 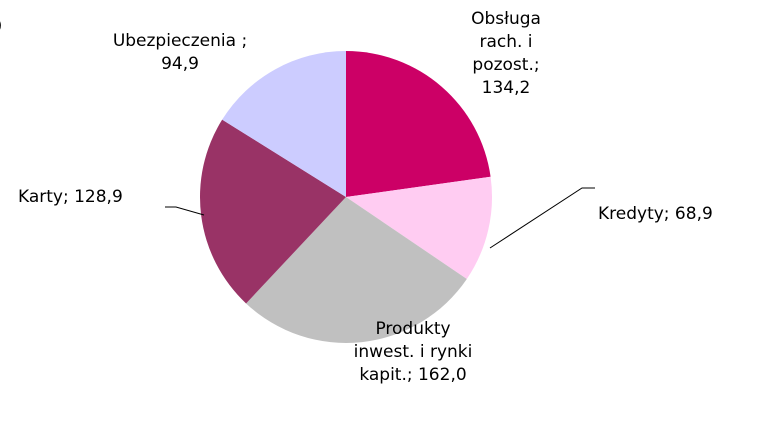 What do you see at coordinates (506, 53) in the screenshot?
I see `data-label: Obsługa rach. i pozost.; 134,2` at bounding box center [506, 53].